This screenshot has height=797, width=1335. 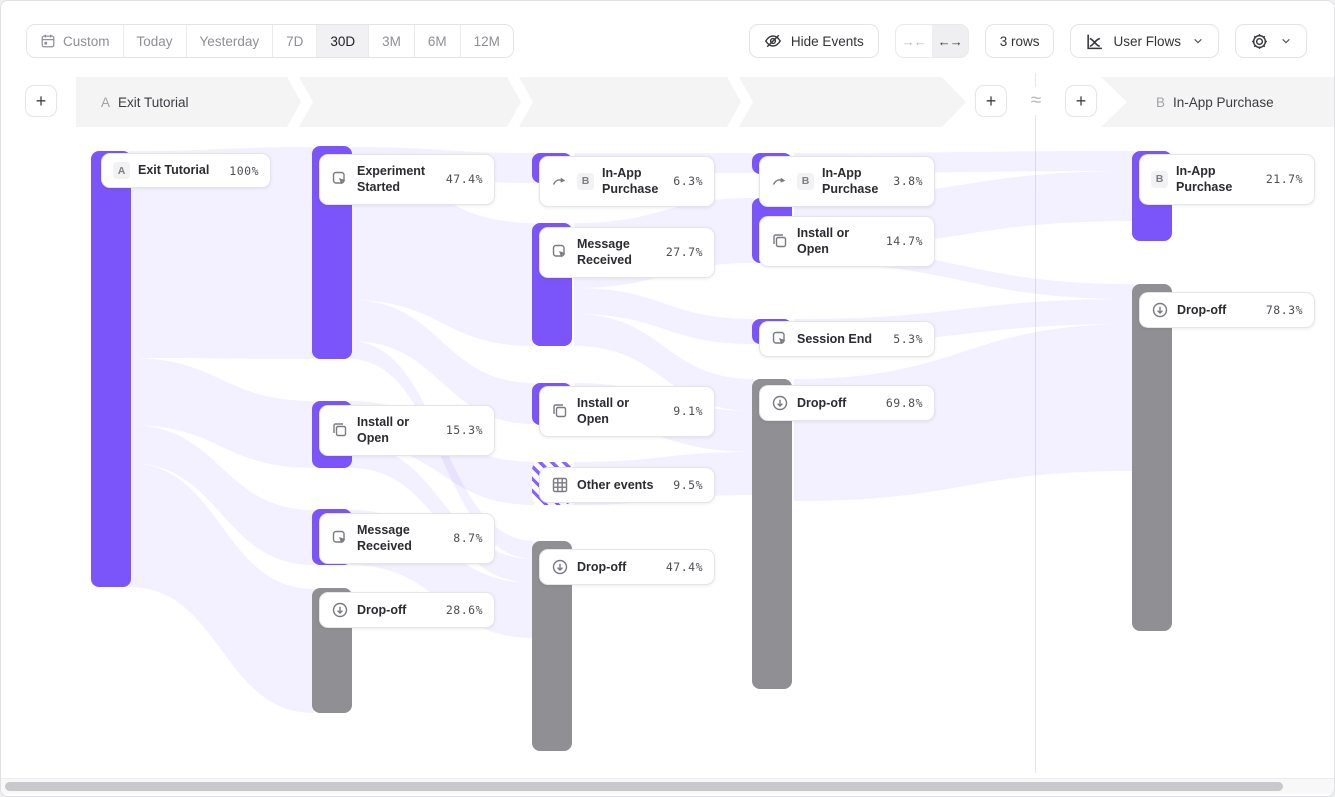 I want to click on settings-dropdown, so click(x=1271, y=41).